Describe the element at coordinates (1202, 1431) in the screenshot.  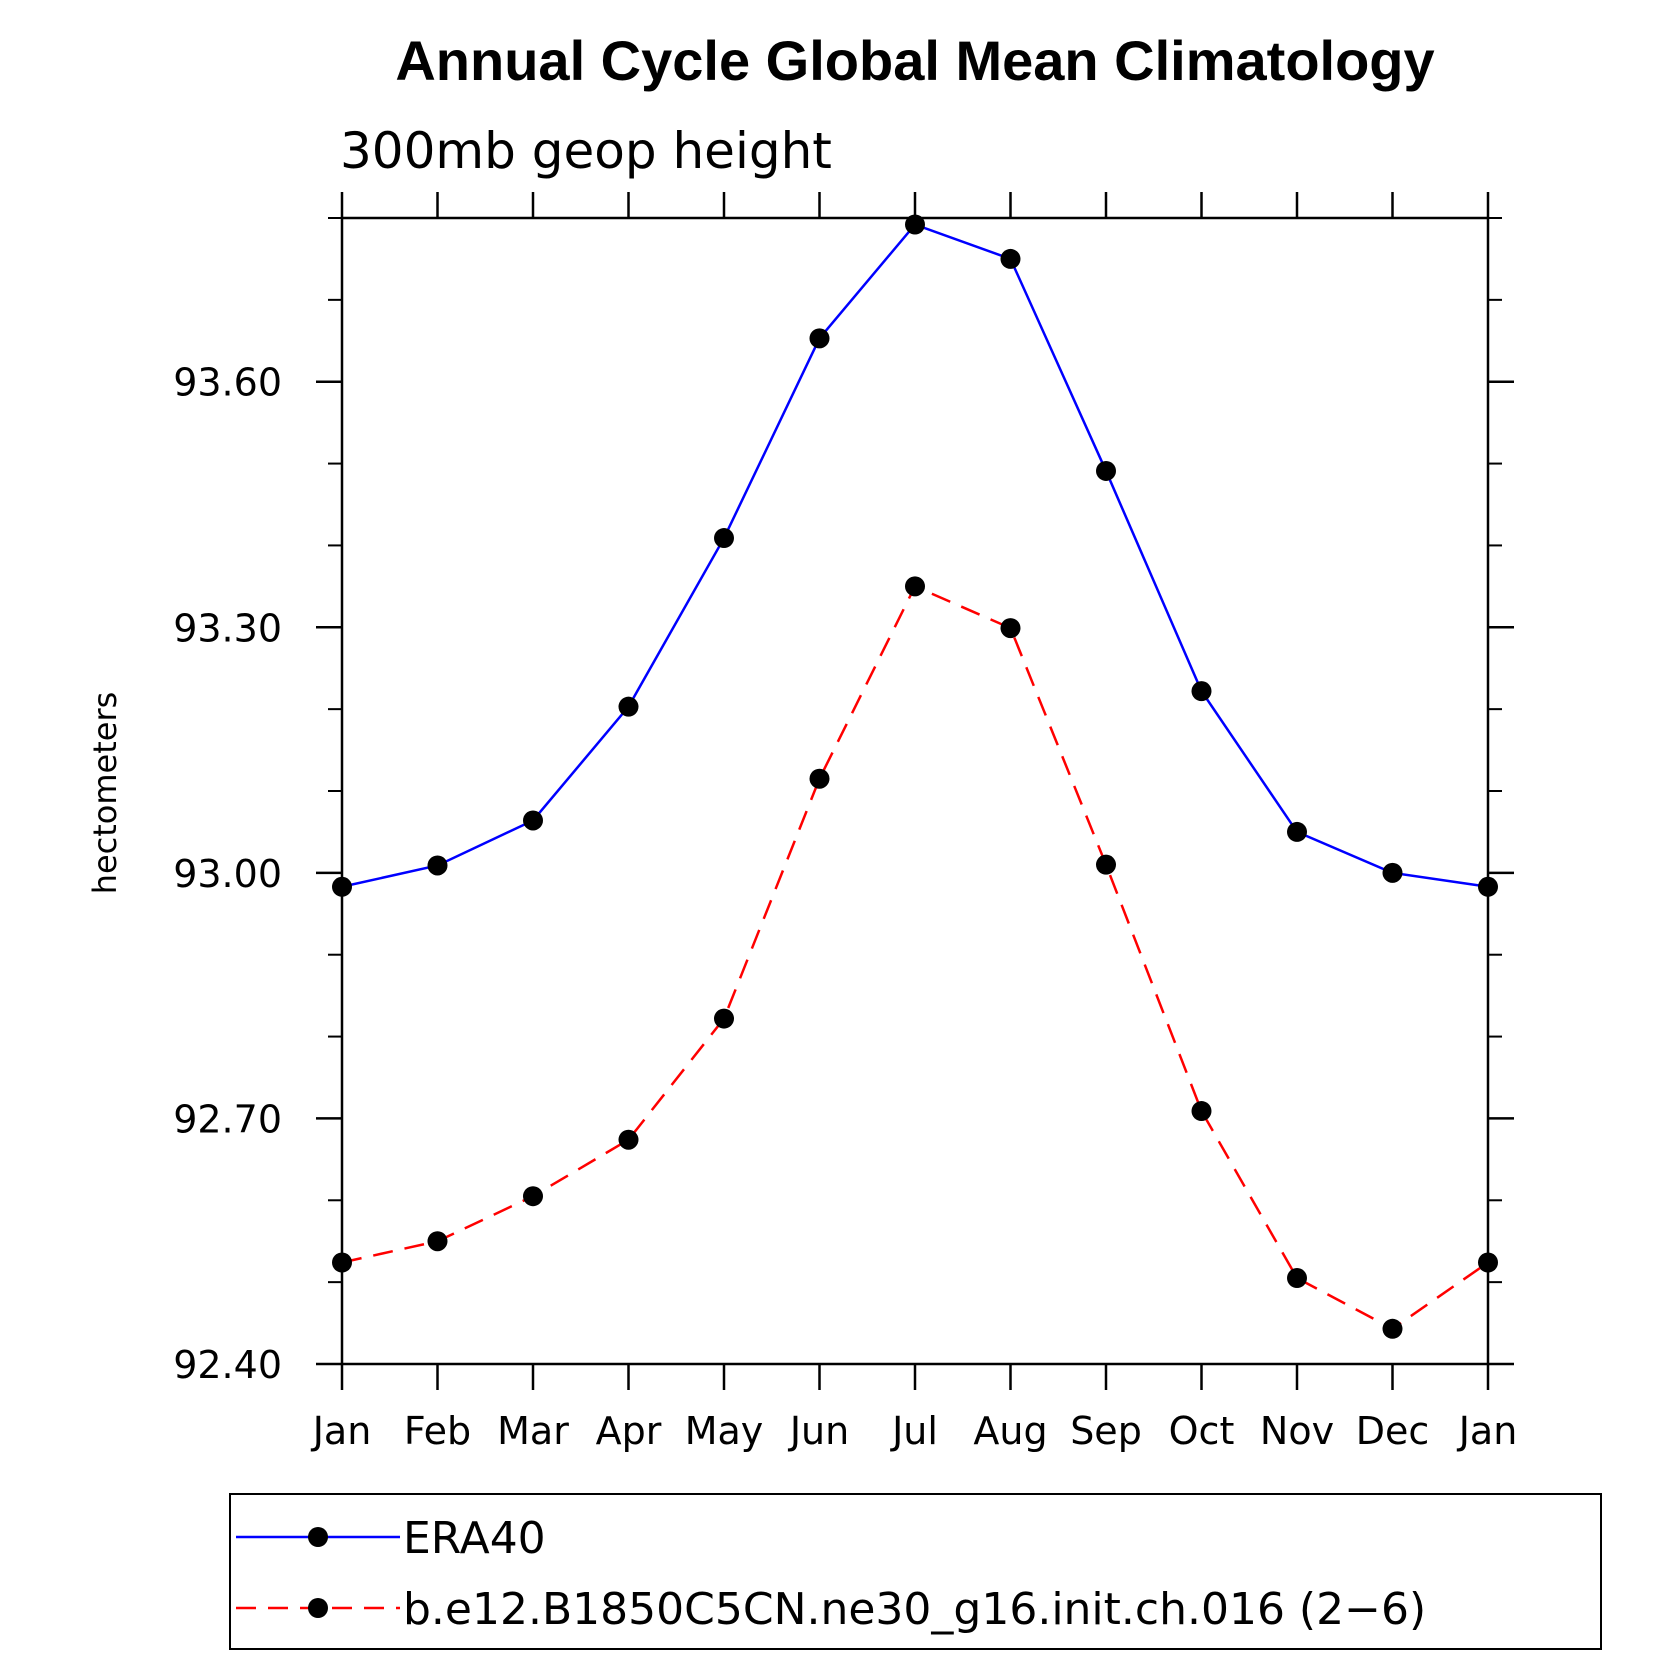
I see `x-tick-label: Oct` at that location.